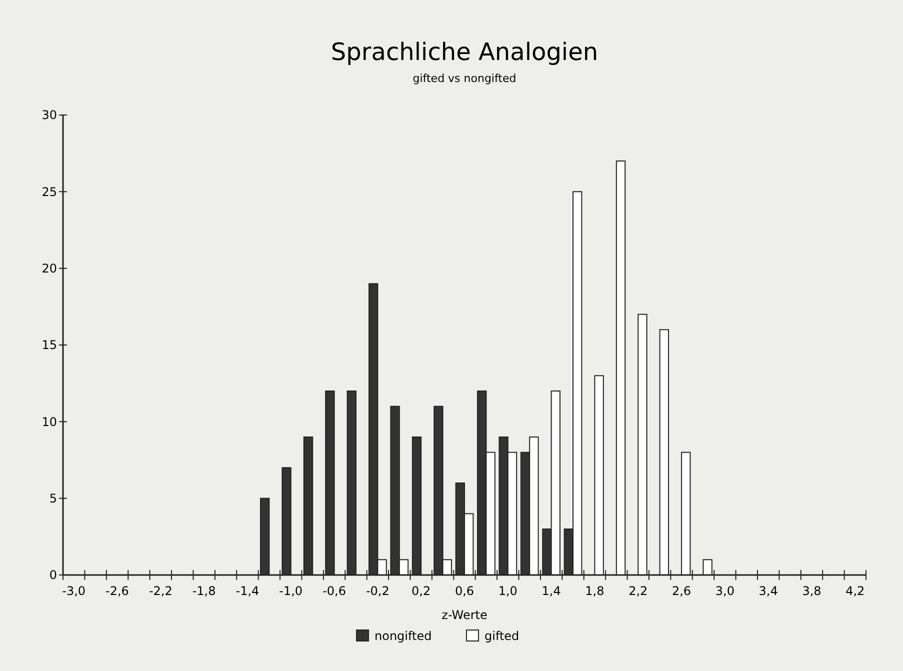  I want to click on chart-title: Sprachliche Analogien, so click(464, 52).